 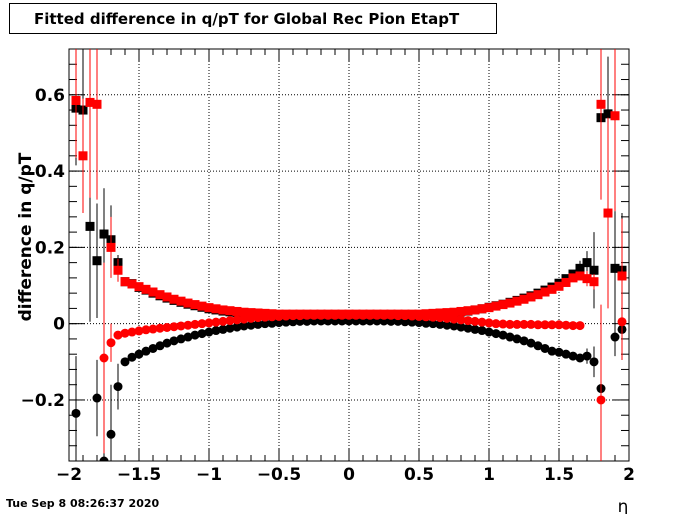 I want to click on y-axis-title: difference in q/pT, so click(x=26, y=236).